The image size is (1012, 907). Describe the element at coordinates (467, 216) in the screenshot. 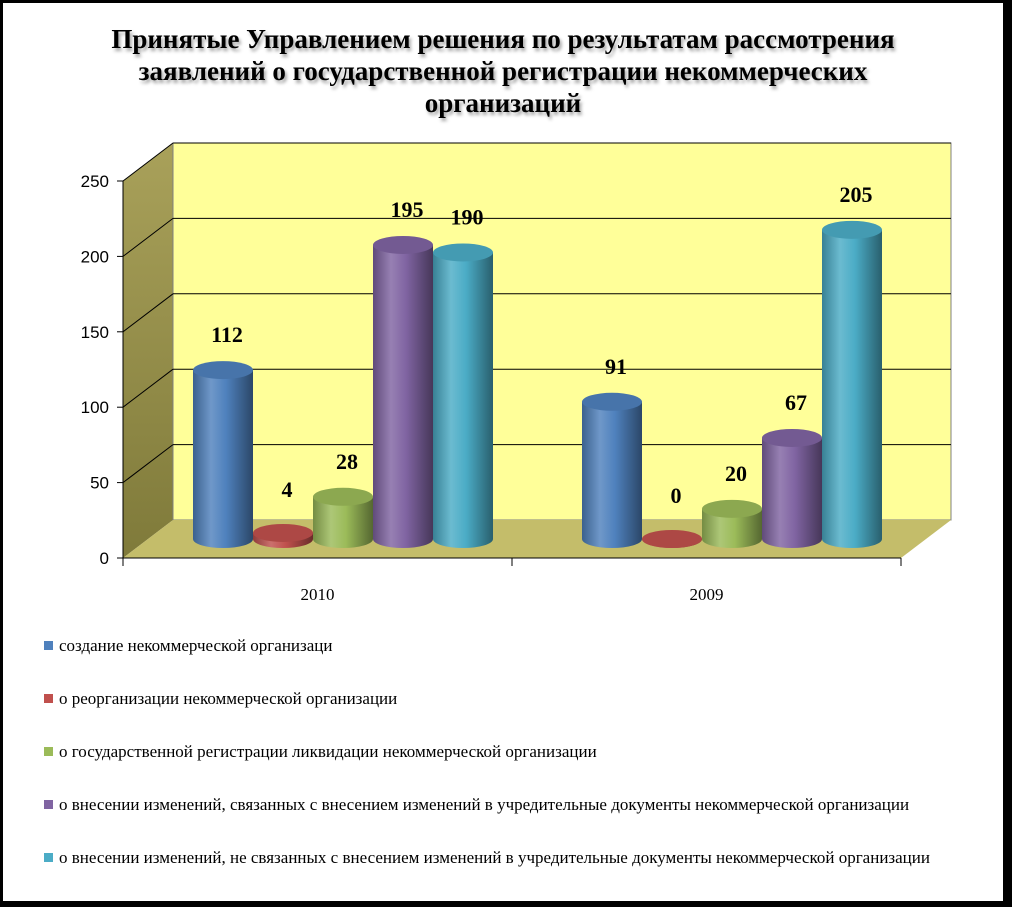

I see `data-label-4-0: 190` at that location.